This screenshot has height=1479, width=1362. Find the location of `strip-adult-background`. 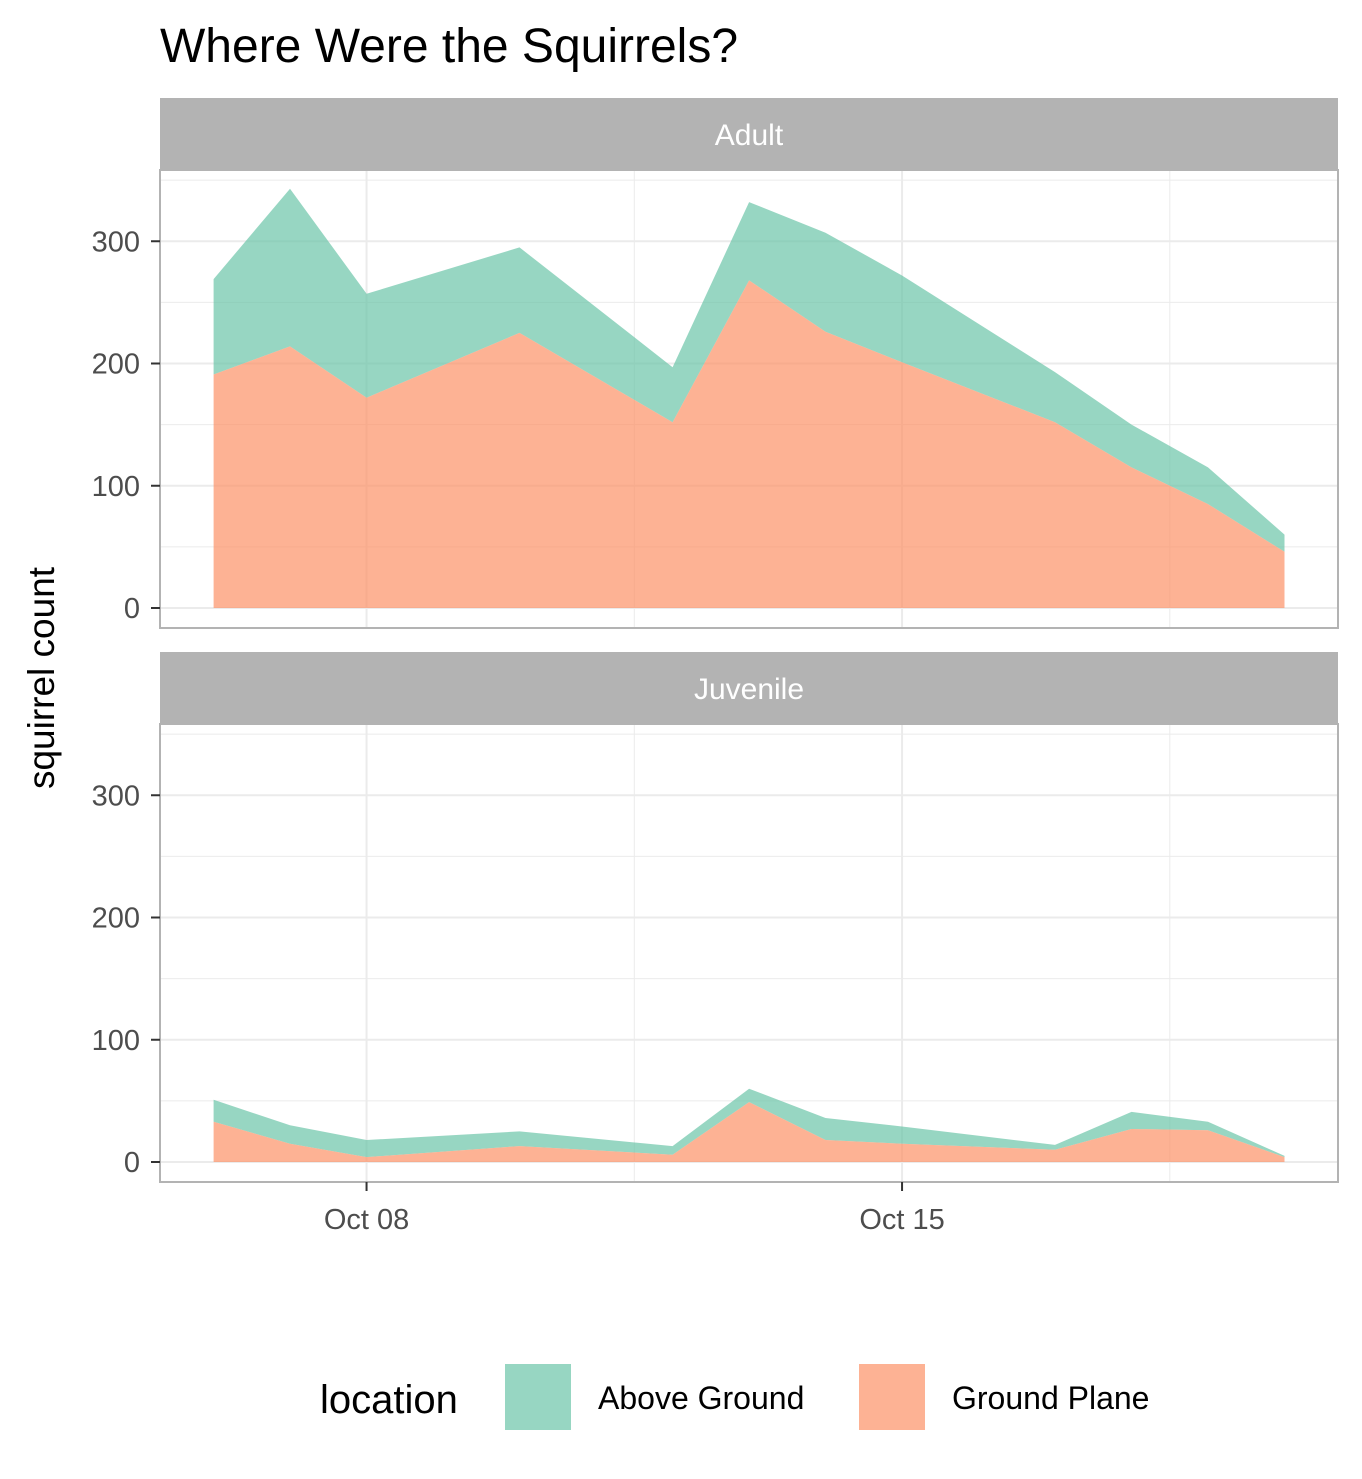

strip-adult-background is located at coordinates (749, 134).